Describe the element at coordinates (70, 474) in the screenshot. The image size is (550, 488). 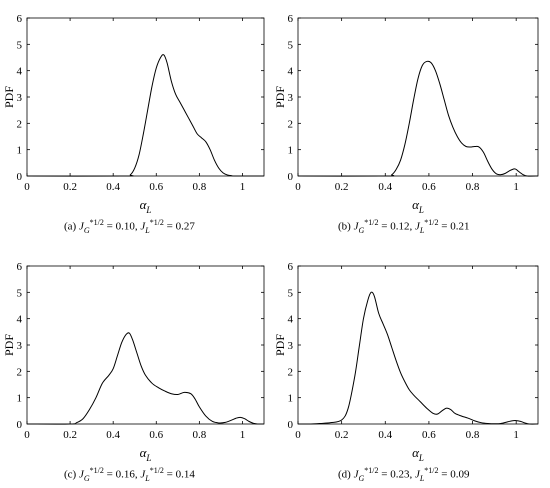
I see `caption-label: (c)` at that location.